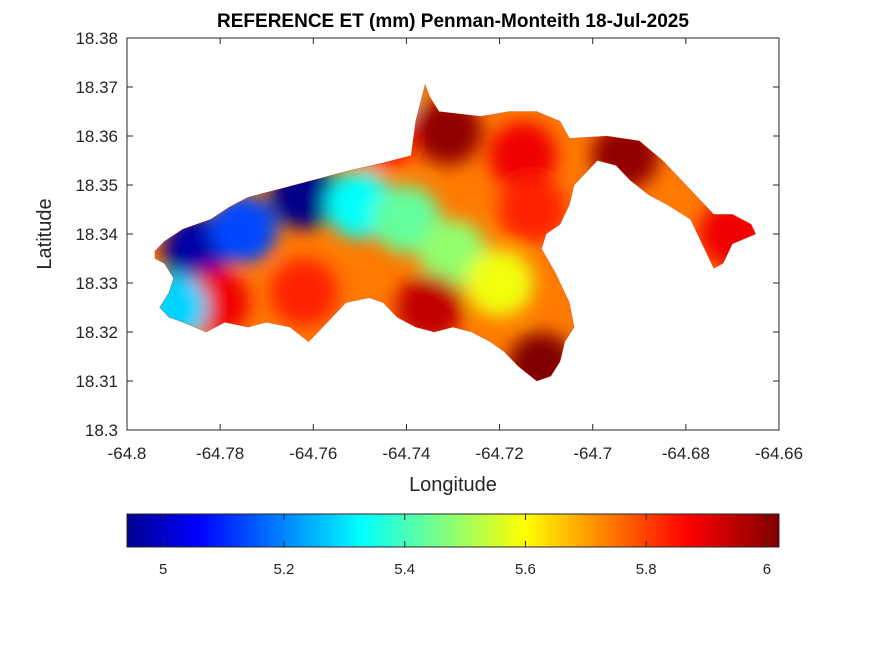 Image resolution: width=875 pixels, height=656 pixels. I want to click on x-tick-label: -64.68, so click(686, 453).